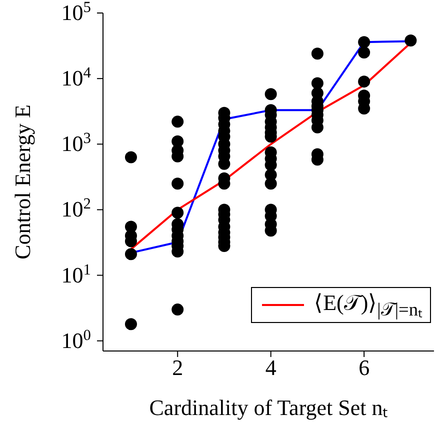 The height and width of the screenshot is (423, 435). What do you see at coordinates (178, 367) in the screenshot?
I see `x-tick-label: 2` at bounding box center [178, 367].